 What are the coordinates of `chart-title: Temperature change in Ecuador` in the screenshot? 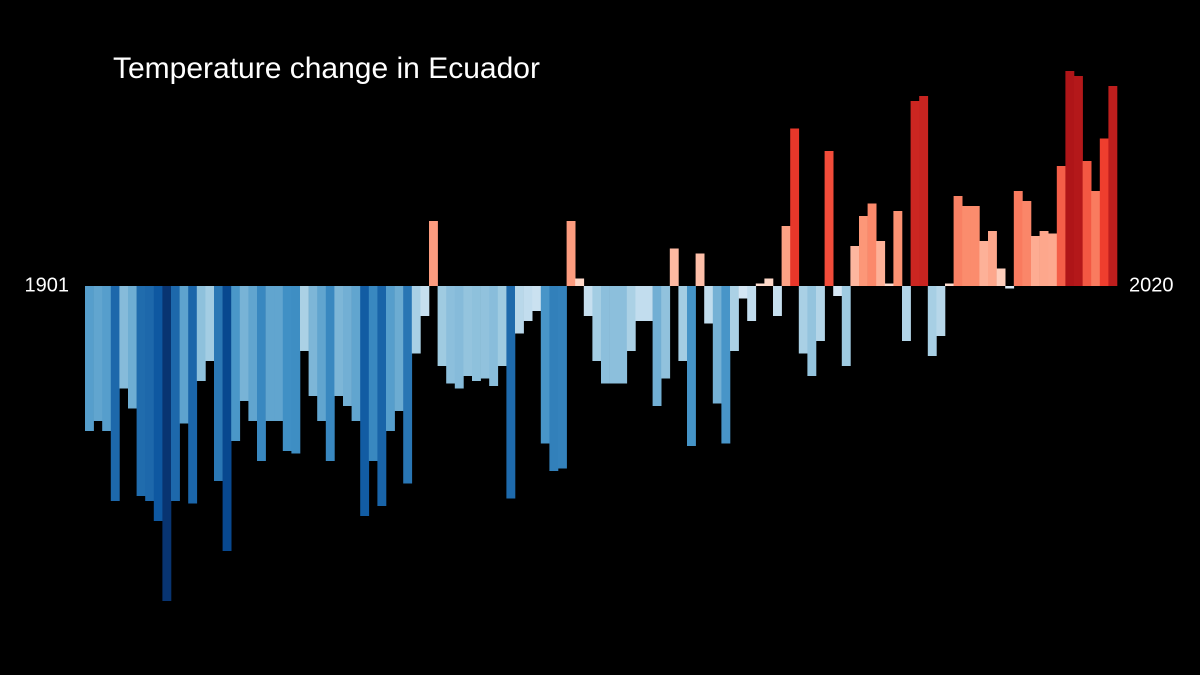 It's located at (326, 68).